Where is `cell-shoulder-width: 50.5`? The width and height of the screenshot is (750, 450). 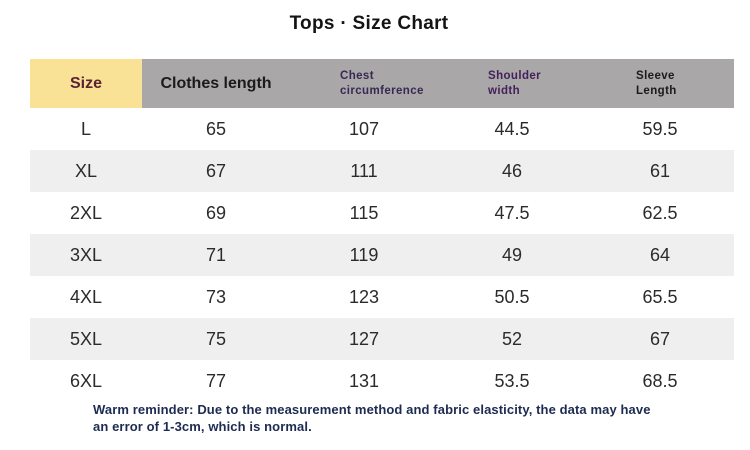 cell-shoulder-width: 50.5 is located at coordinates (512, 296).